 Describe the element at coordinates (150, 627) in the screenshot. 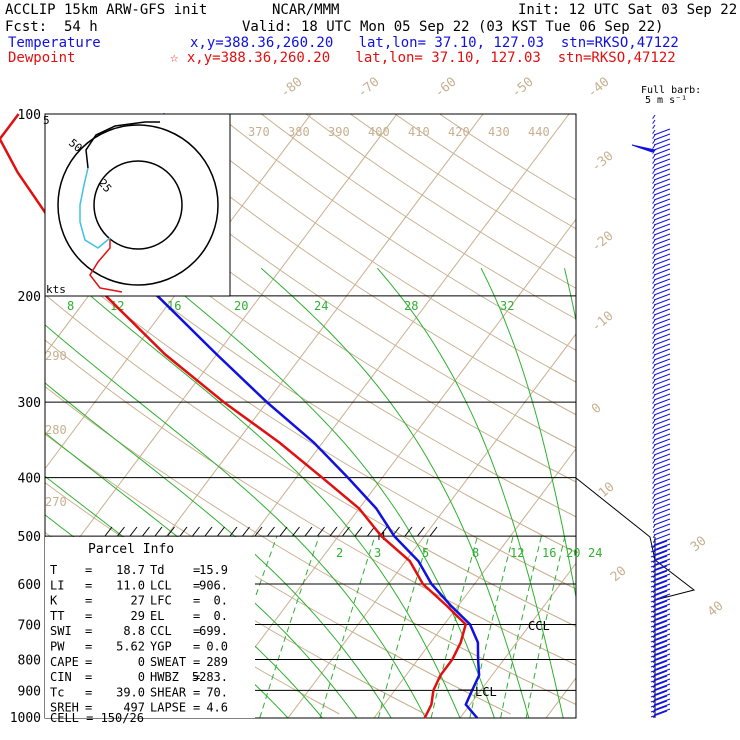

I see `parcel-info-box` at that location.